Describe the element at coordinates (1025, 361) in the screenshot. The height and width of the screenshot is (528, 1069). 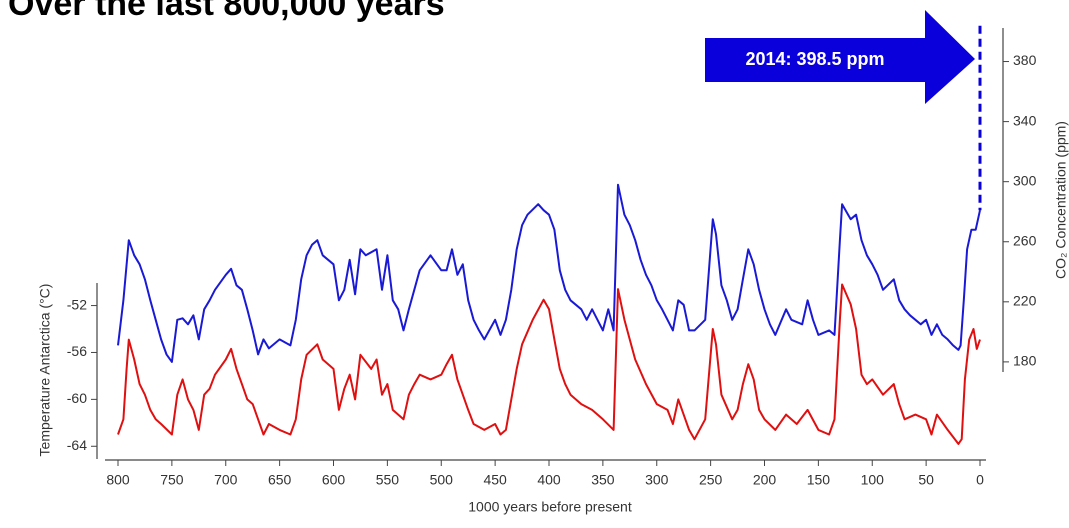
I see `y2-tick-label: 180` at that location.